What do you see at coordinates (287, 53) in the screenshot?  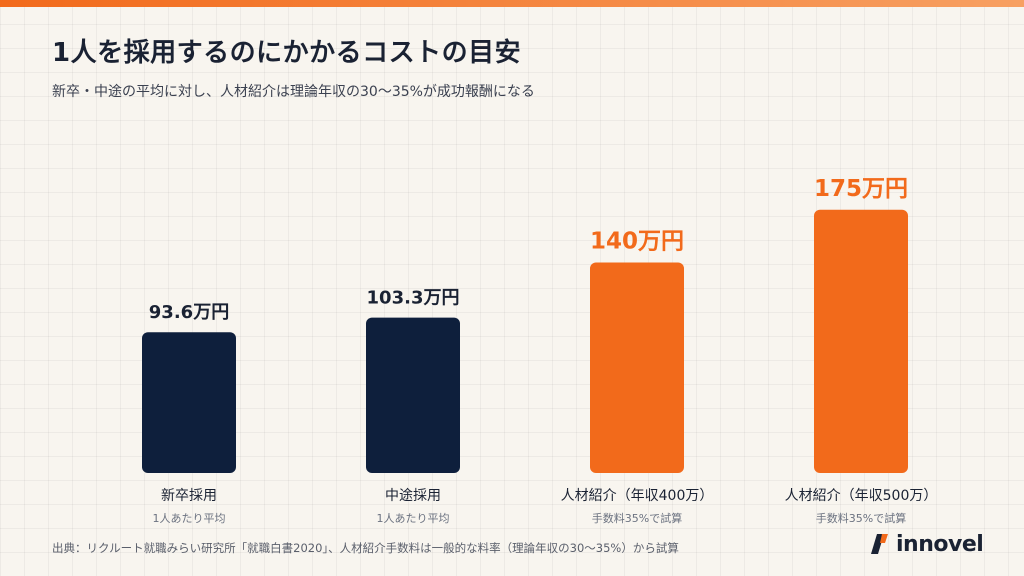 I see `page-title: 1人を採用するのにかかるコストの目安` at bounding box center [287, 53].